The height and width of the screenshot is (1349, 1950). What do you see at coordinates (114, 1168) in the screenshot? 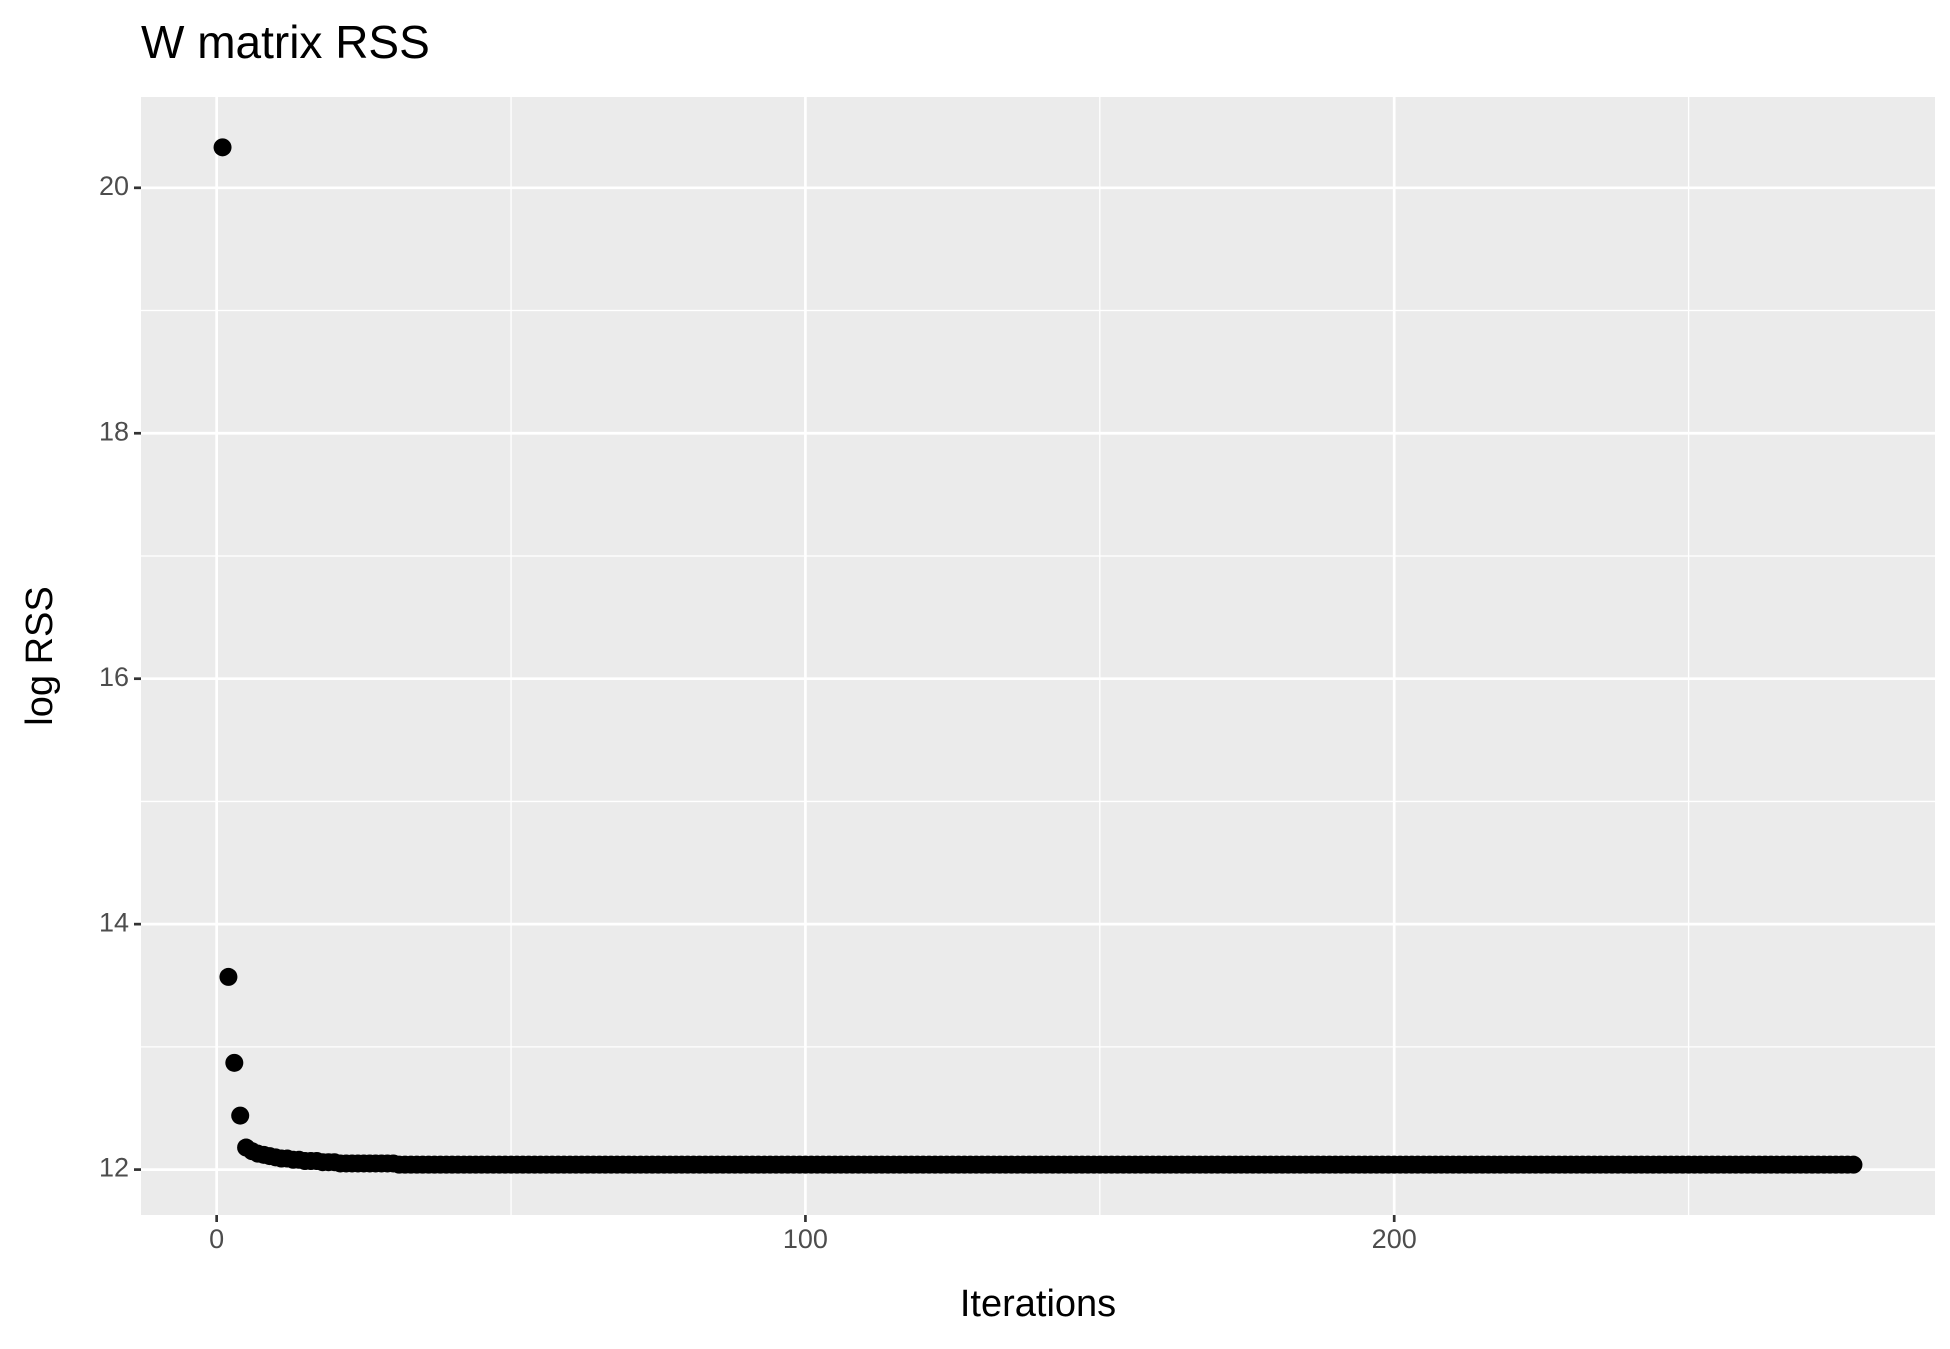
I see `y-tick-label: 12` at bounding box center [114, 1168].